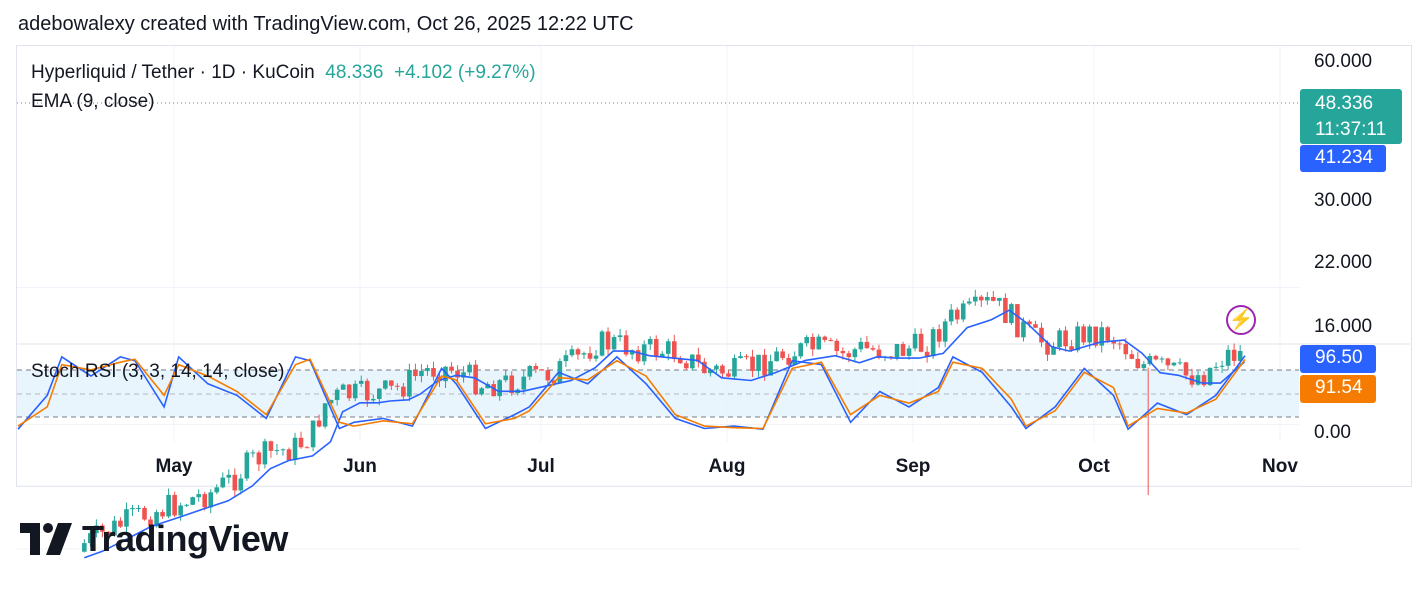  Describe the element at coordinates (1094, 466) in the screenshot. I see `x-tick-oct: Oct` at that location.